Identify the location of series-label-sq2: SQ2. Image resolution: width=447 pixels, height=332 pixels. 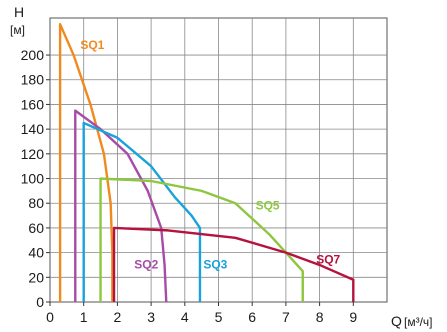
(146, 265).